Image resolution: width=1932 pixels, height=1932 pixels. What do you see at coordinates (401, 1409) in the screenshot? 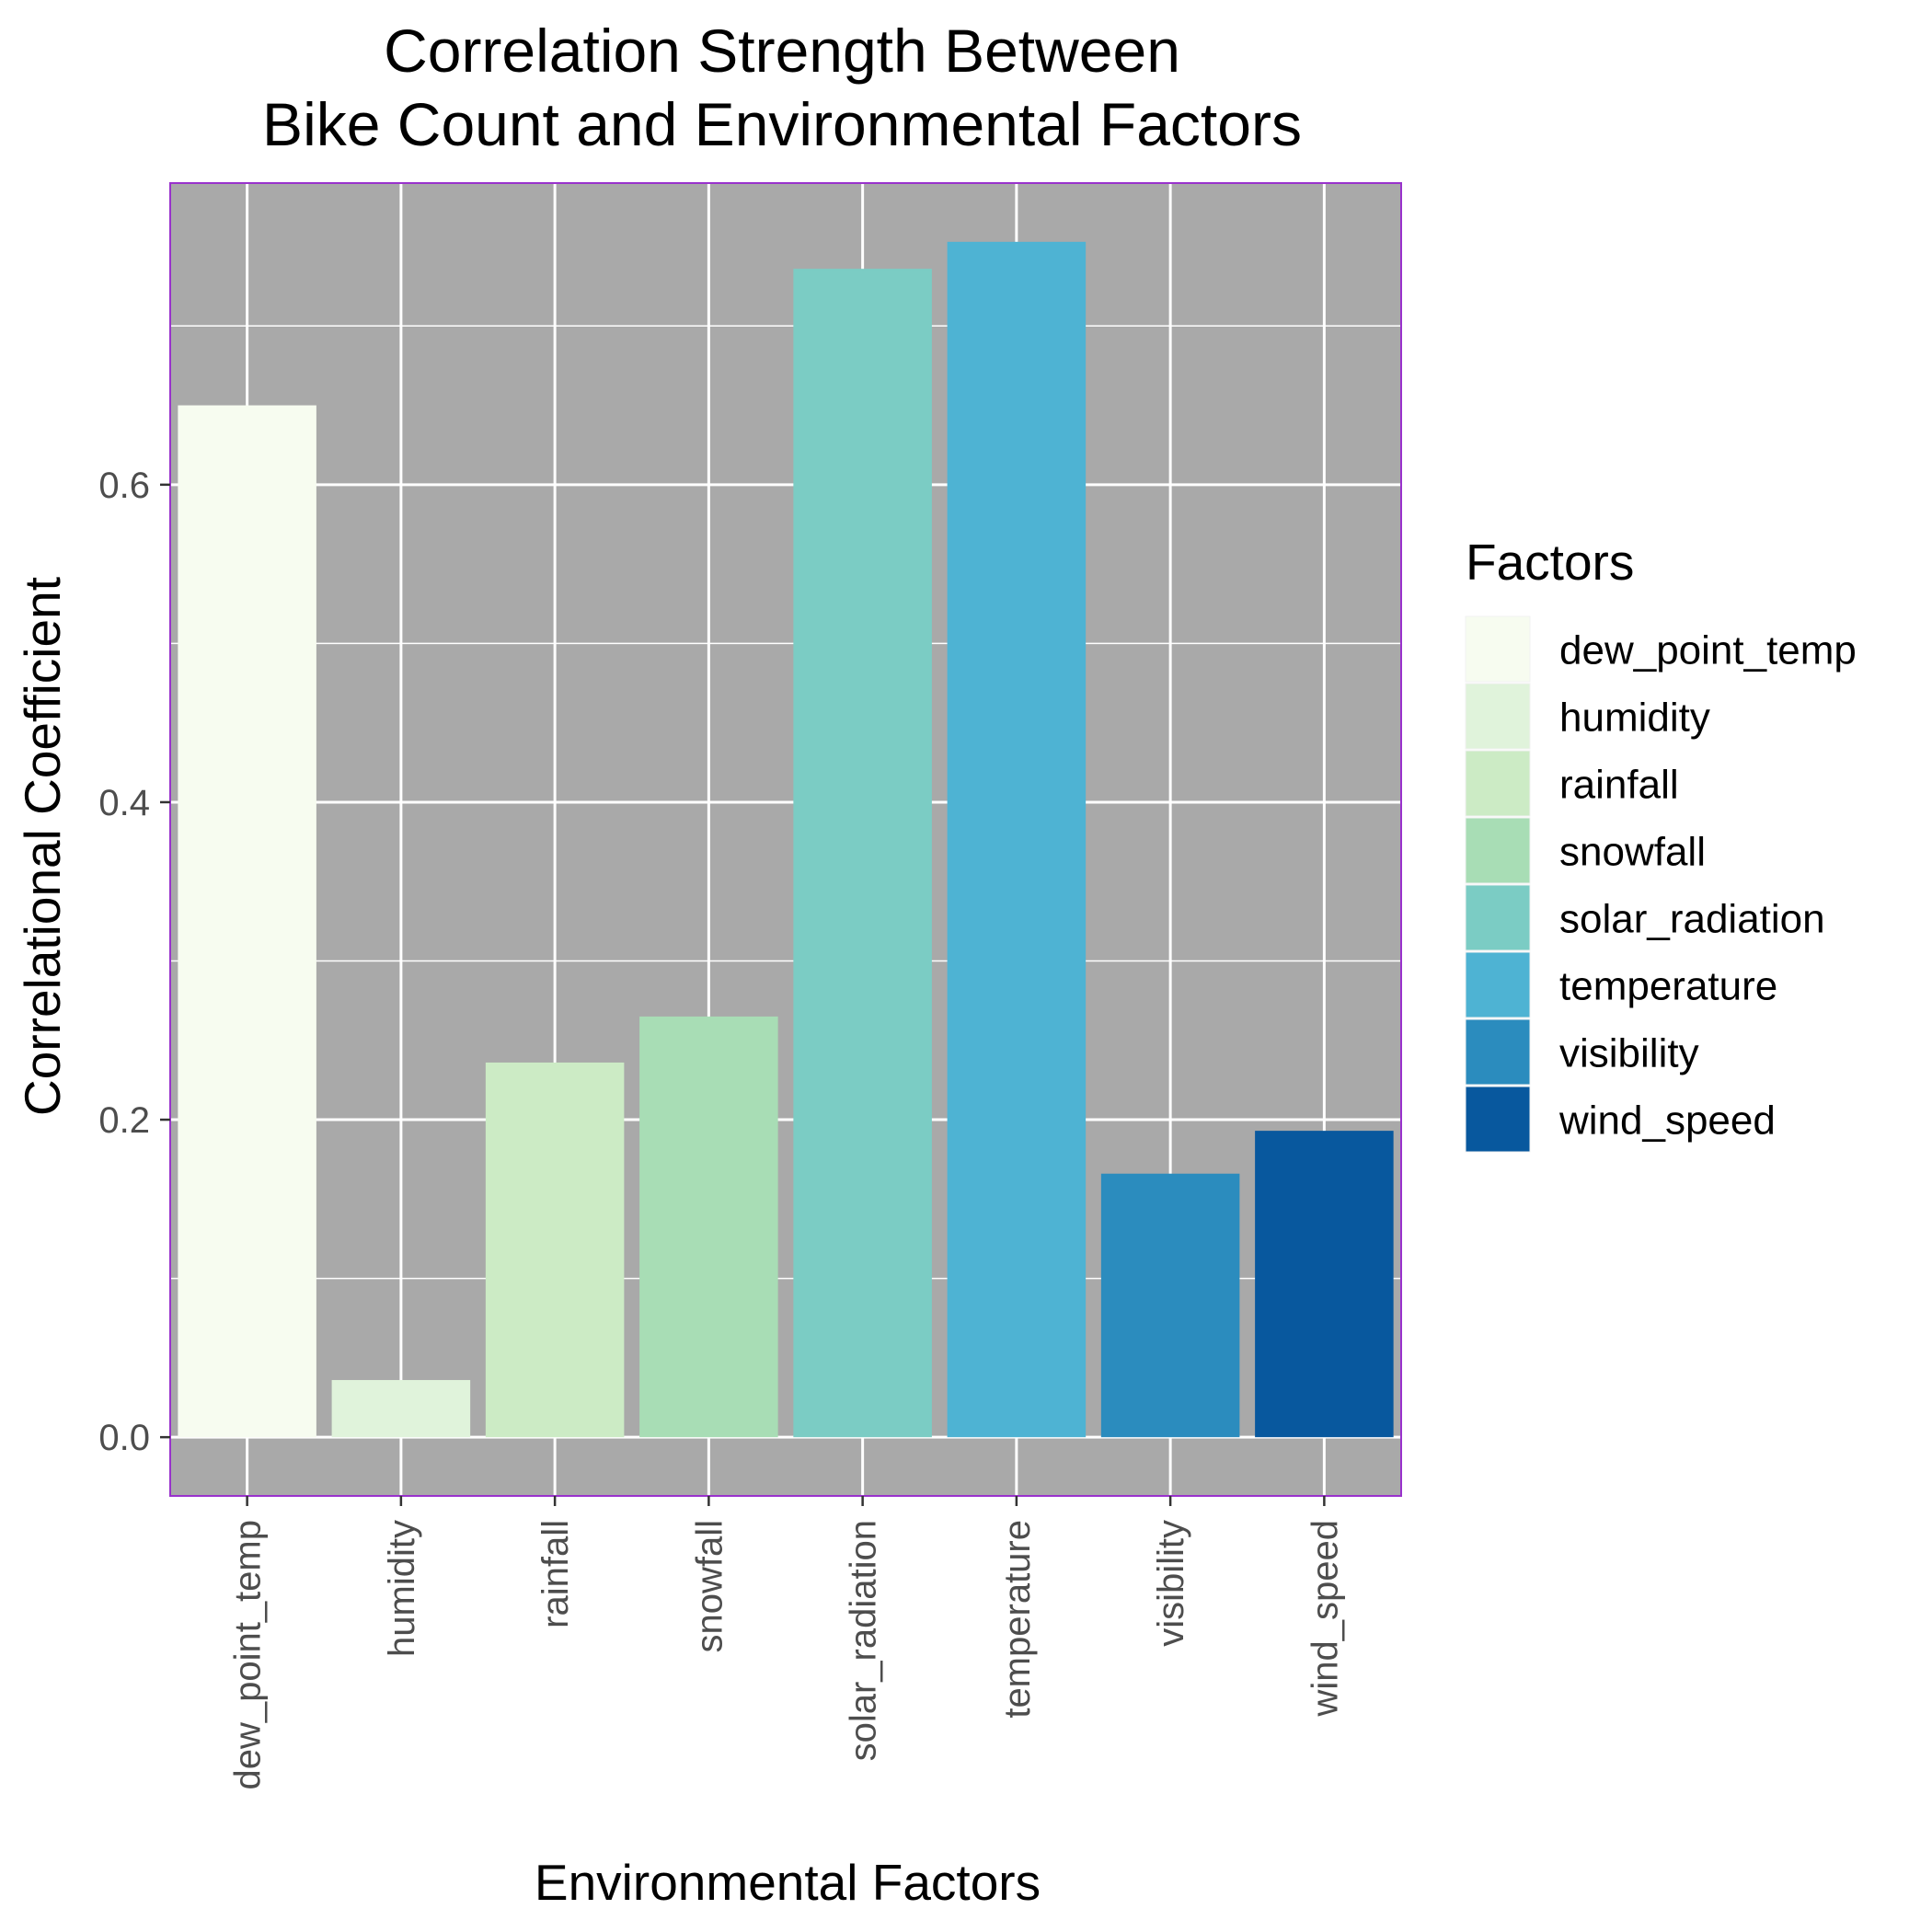
I see `bar-humidity` at bounding box center [401, 1409].